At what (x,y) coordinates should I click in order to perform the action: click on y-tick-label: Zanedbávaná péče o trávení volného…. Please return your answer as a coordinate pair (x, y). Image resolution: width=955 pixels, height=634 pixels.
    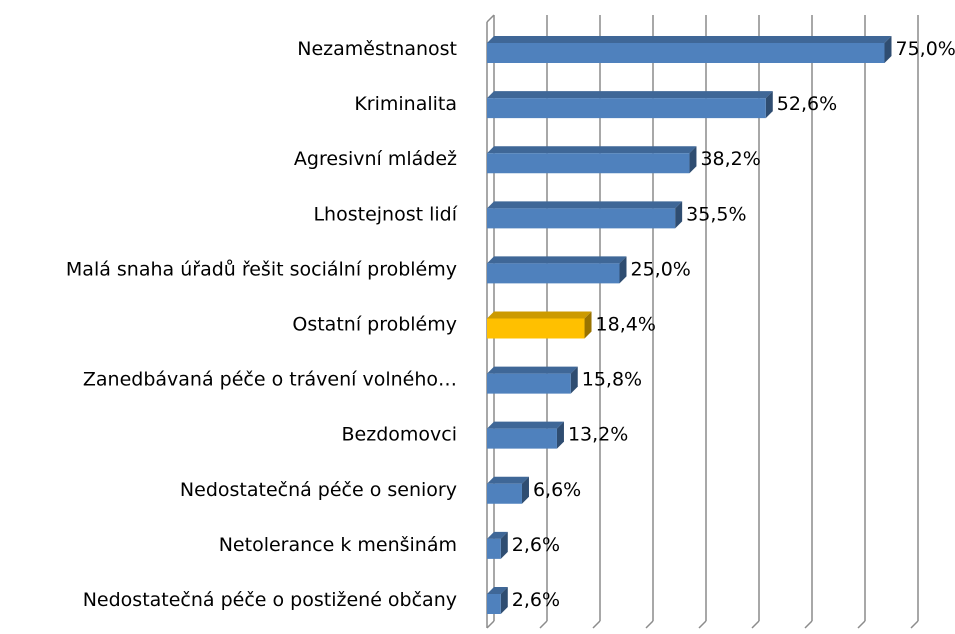
    Looking at the image, I should click on (270, 380).